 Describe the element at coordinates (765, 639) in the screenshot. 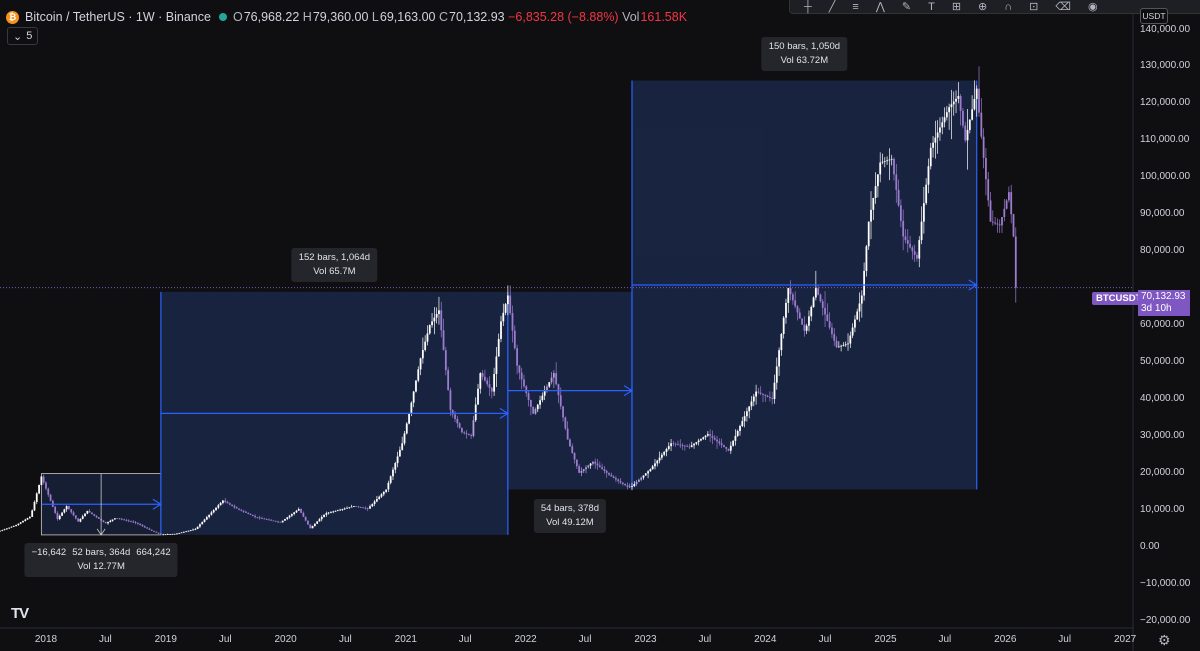

I see `time-tick-label: 2024` at that location.